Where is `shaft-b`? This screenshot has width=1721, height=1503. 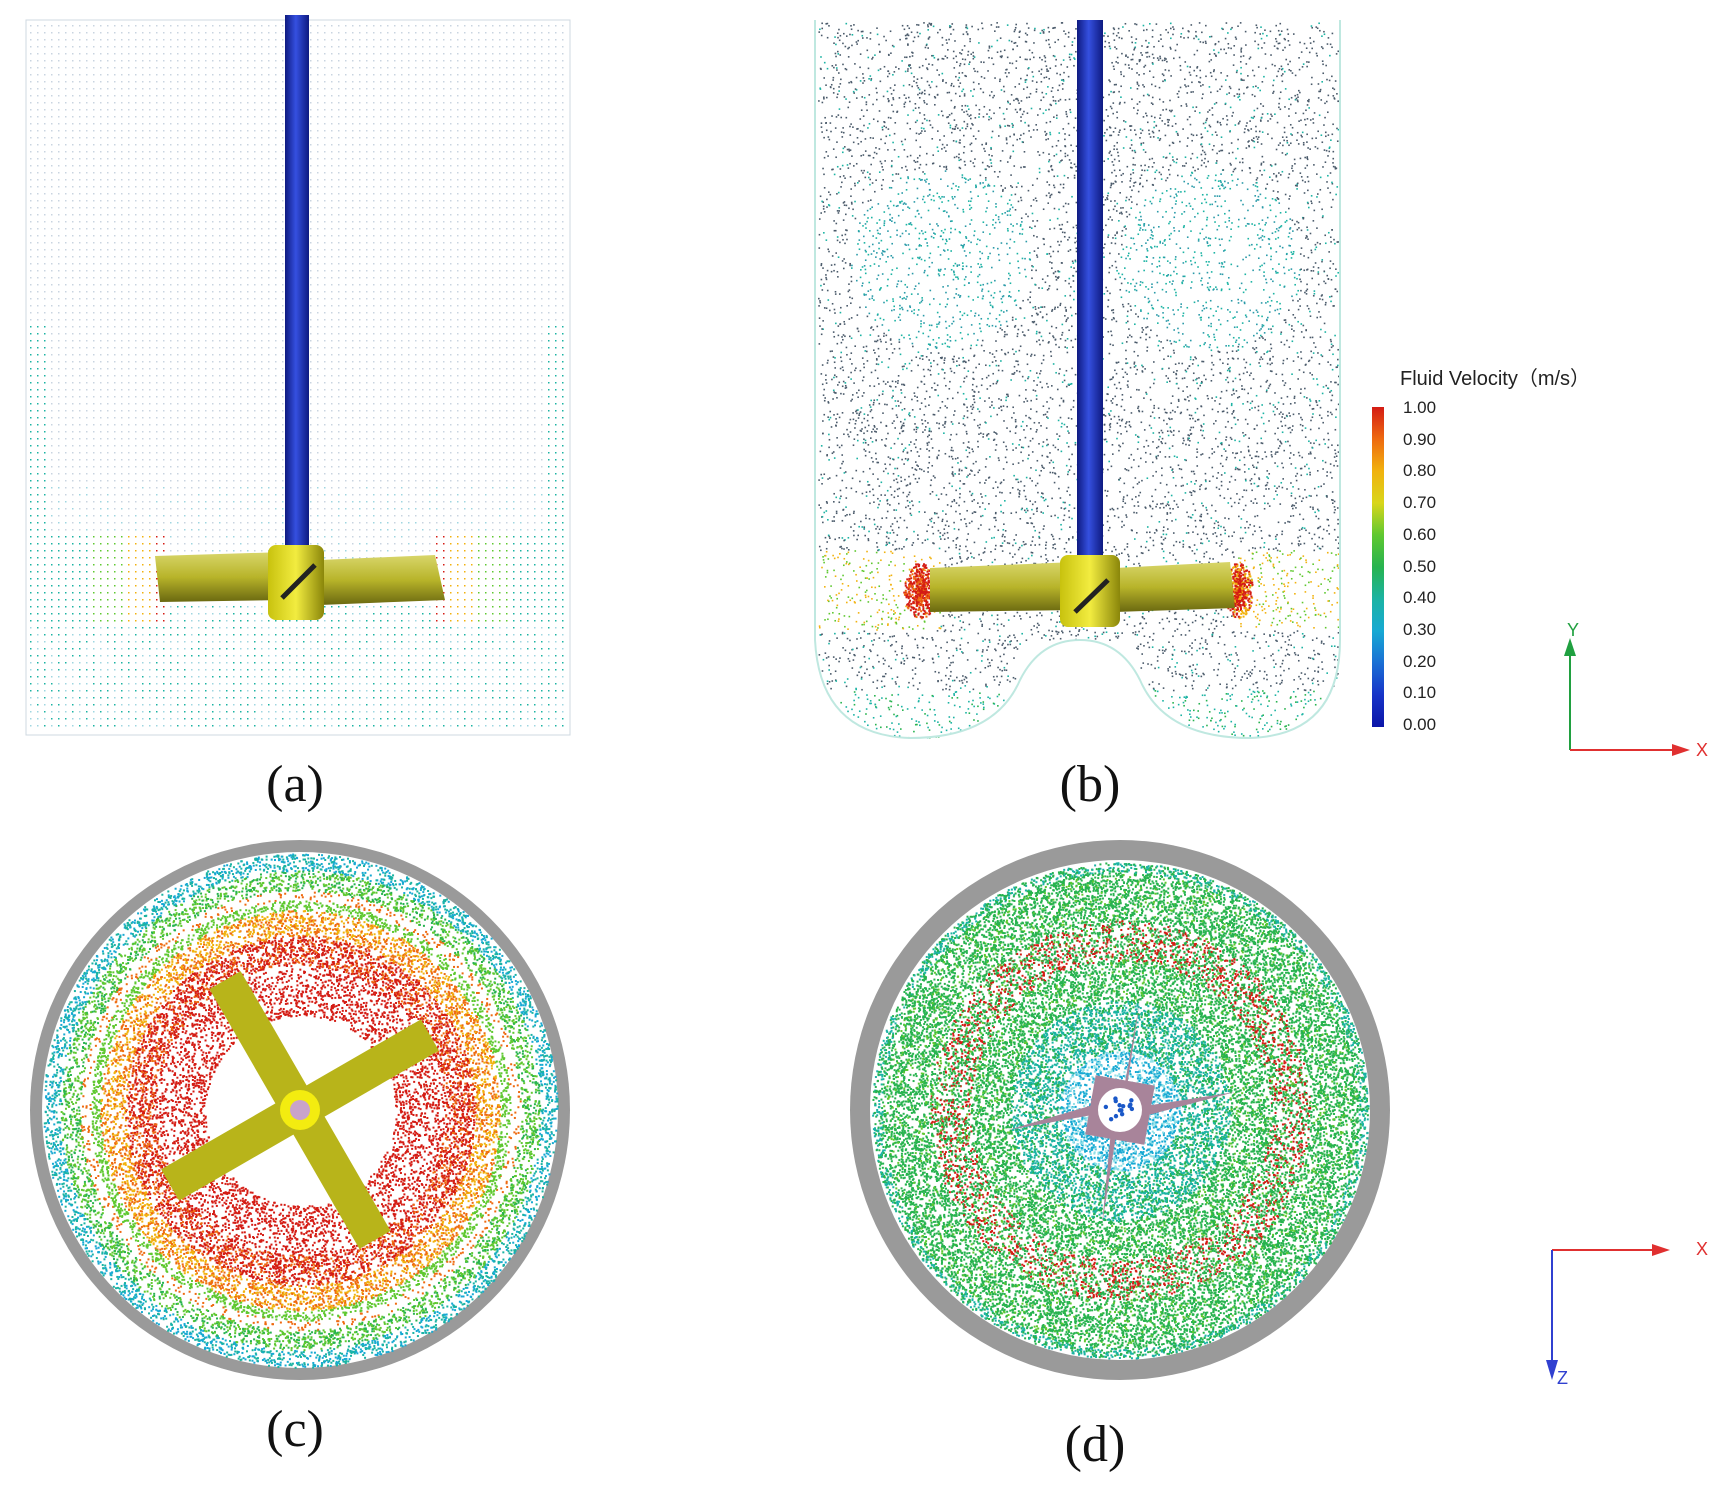
shaft-b is located at coordinates (1090, 287).